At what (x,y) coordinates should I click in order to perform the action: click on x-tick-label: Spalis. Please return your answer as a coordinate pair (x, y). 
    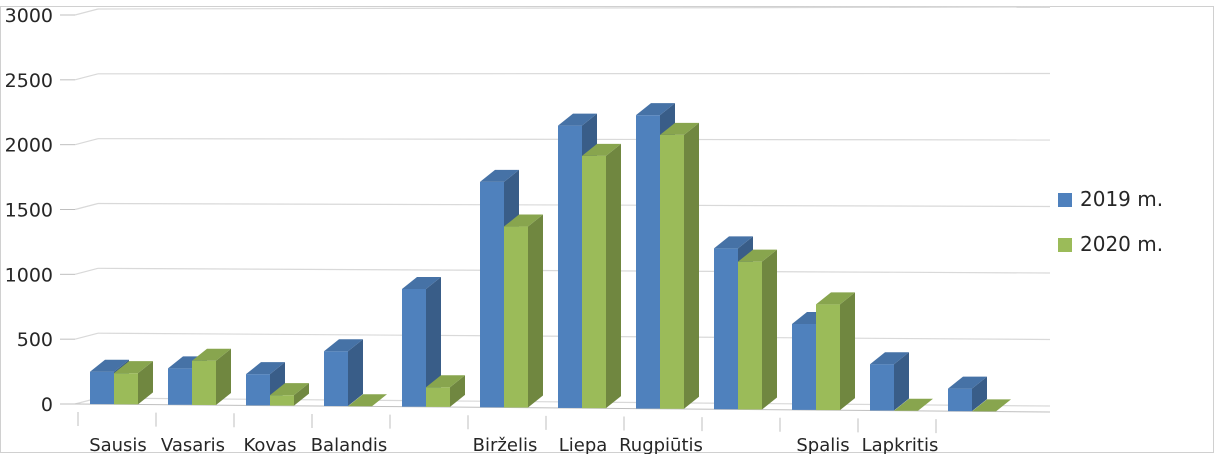
    Looking at the image, I should click on (822, 444).